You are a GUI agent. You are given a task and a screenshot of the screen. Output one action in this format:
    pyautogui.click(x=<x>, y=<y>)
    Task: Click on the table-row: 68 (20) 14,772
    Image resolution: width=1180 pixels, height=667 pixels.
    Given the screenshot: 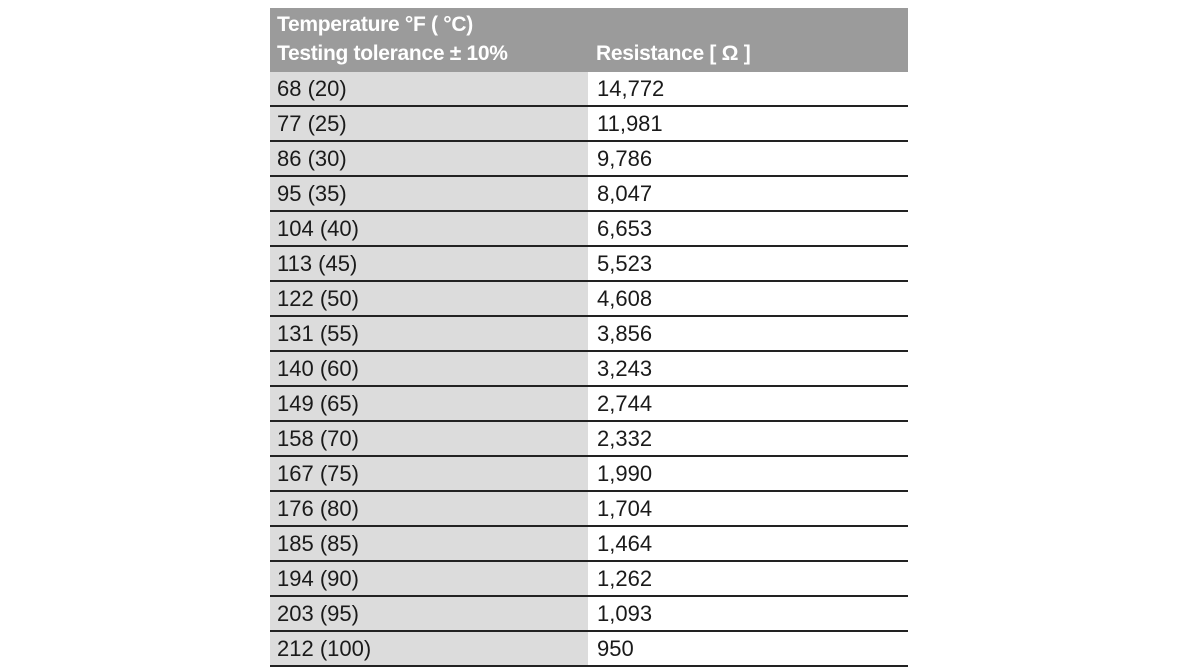 What is the action you would take?
    pyautogui.click(x=589, y=89)
    